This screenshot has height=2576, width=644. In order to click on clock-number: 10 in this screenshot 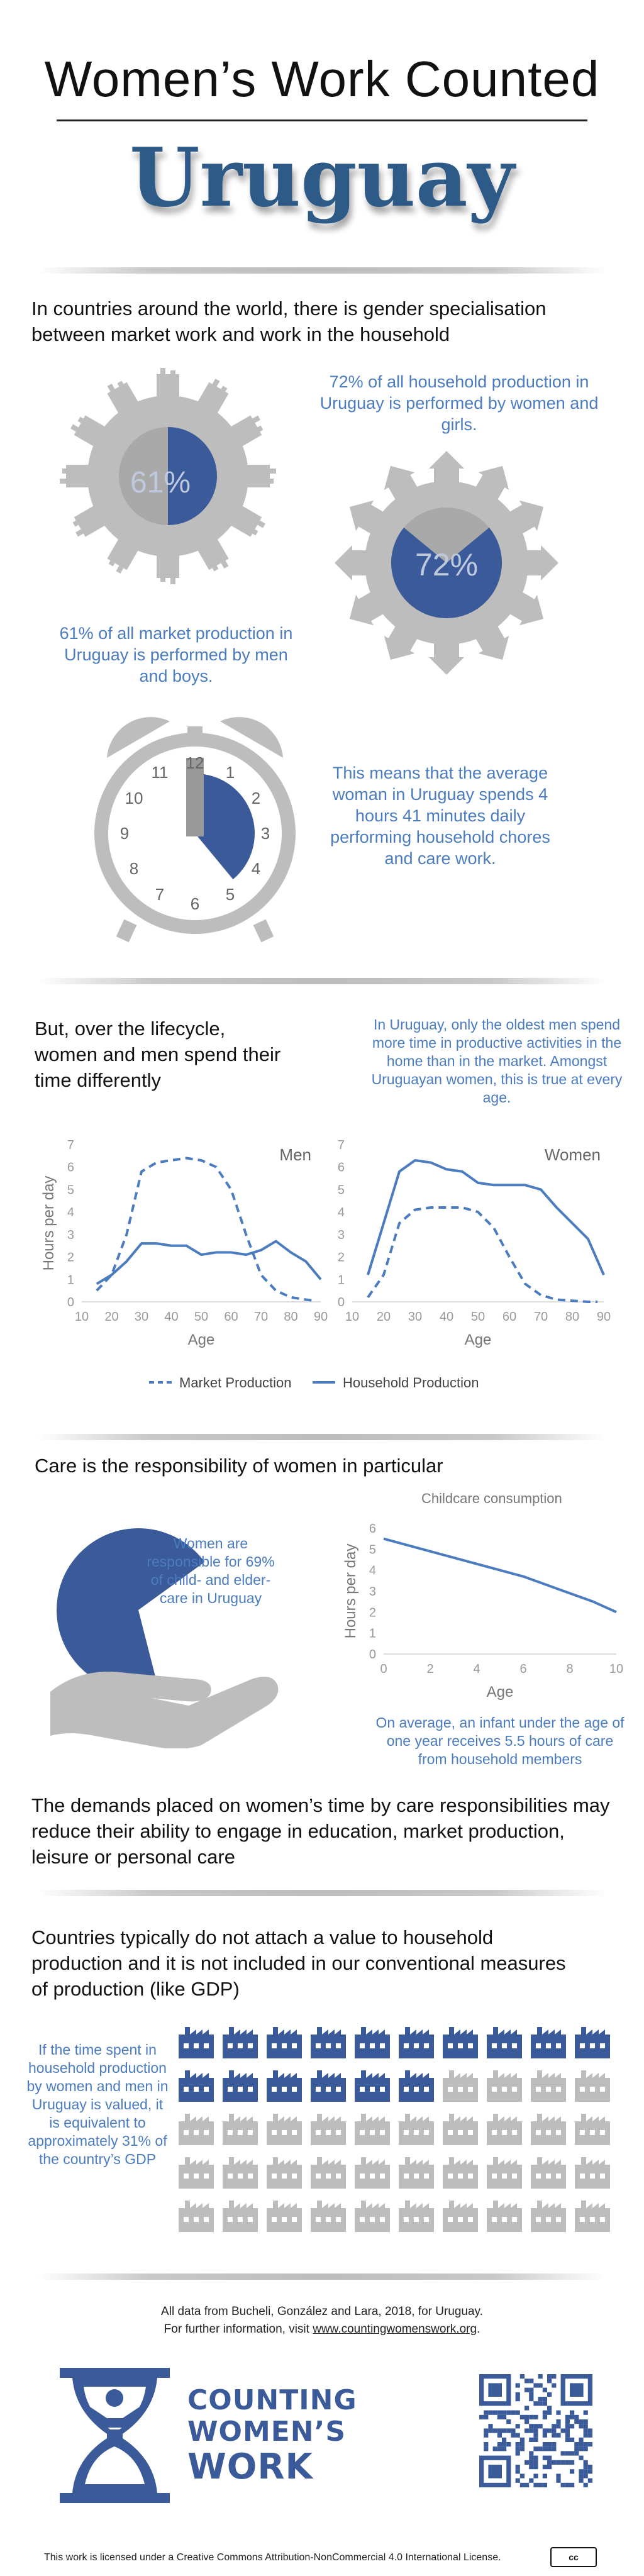, I will do `click(134, 798)`.